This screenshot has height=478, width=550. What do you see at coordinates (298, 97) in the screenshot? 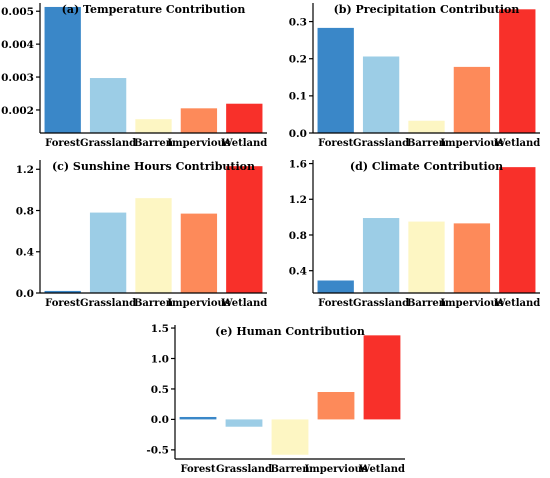
I see `y-tick-label: 0.1` at bounding box center [298, 97].